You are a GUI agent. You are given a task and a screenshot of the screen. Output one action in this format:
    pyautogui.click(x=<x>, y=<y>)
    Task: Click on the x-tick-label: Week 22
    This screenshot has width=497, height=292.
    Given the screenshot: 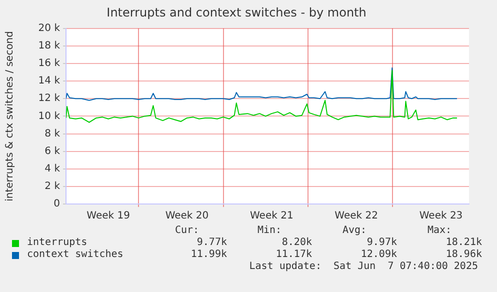 What is the action you would take?
    pyautogui.click(x=356, y=216)
    